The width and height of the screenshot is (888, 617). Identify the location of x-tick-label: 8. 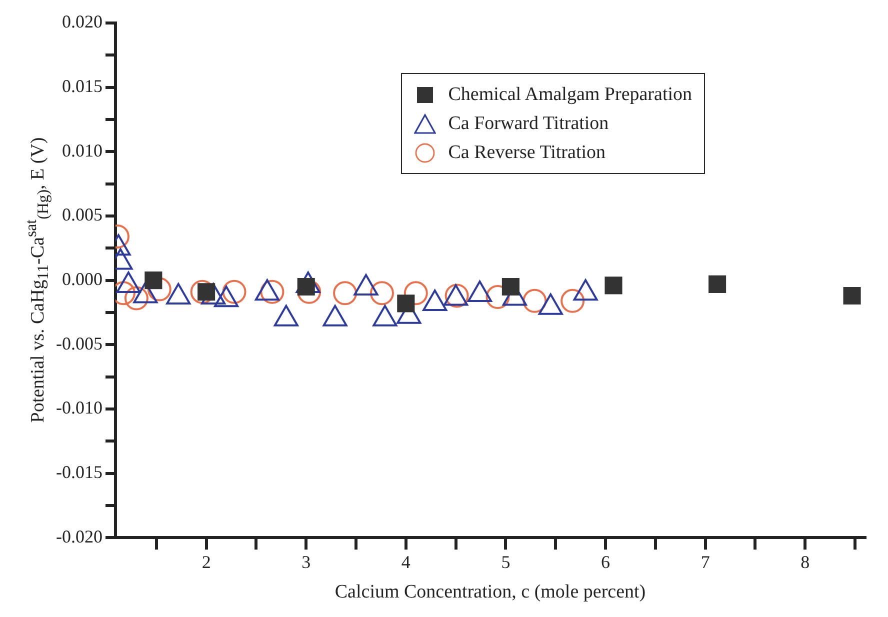
(805, 562).